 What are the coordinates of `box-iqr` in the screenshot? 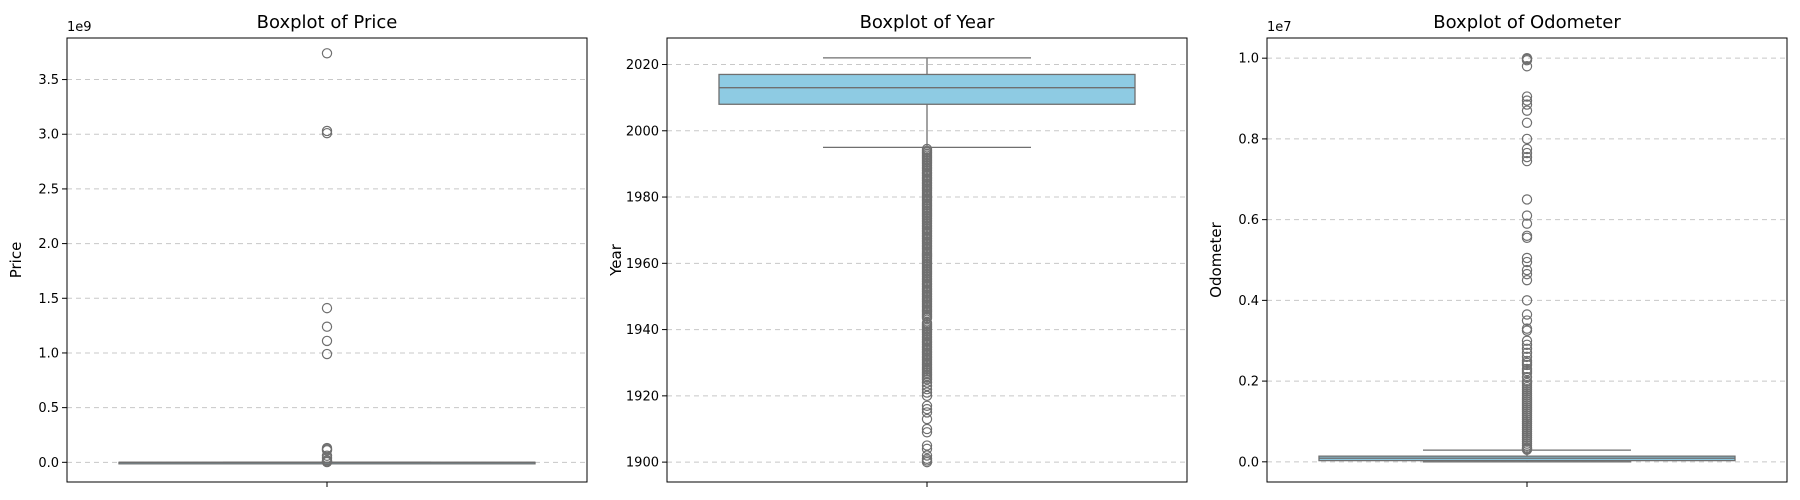 It's located at (927, 89).